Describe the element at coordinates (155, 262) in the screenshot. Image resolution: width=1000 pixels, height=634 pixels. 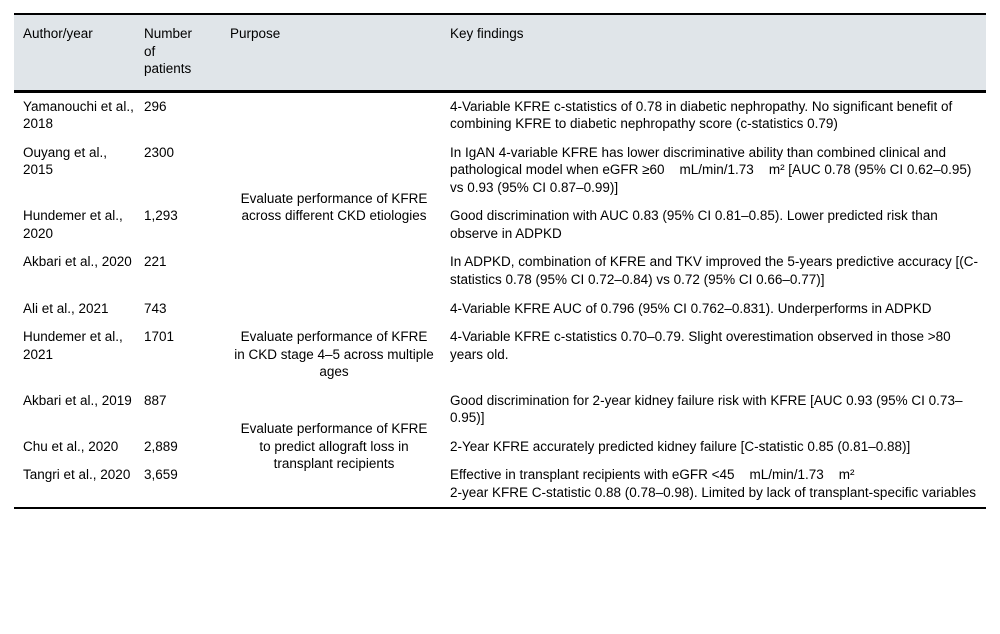
I see `patients-cell: 221` at that location.